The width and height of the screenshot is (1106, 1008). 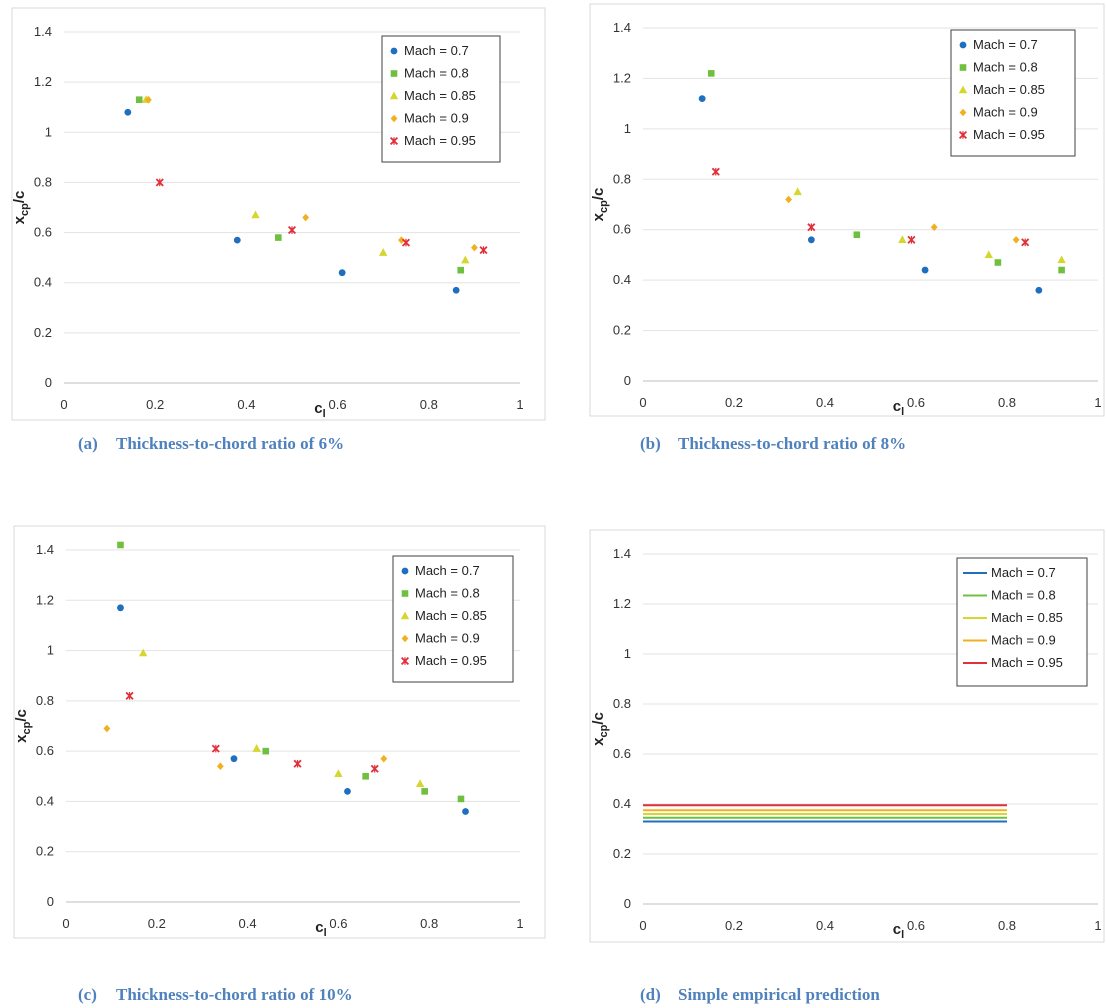 I want to click on caption-d: (d) Simple empirical prediction, so click(x=760, y=995).